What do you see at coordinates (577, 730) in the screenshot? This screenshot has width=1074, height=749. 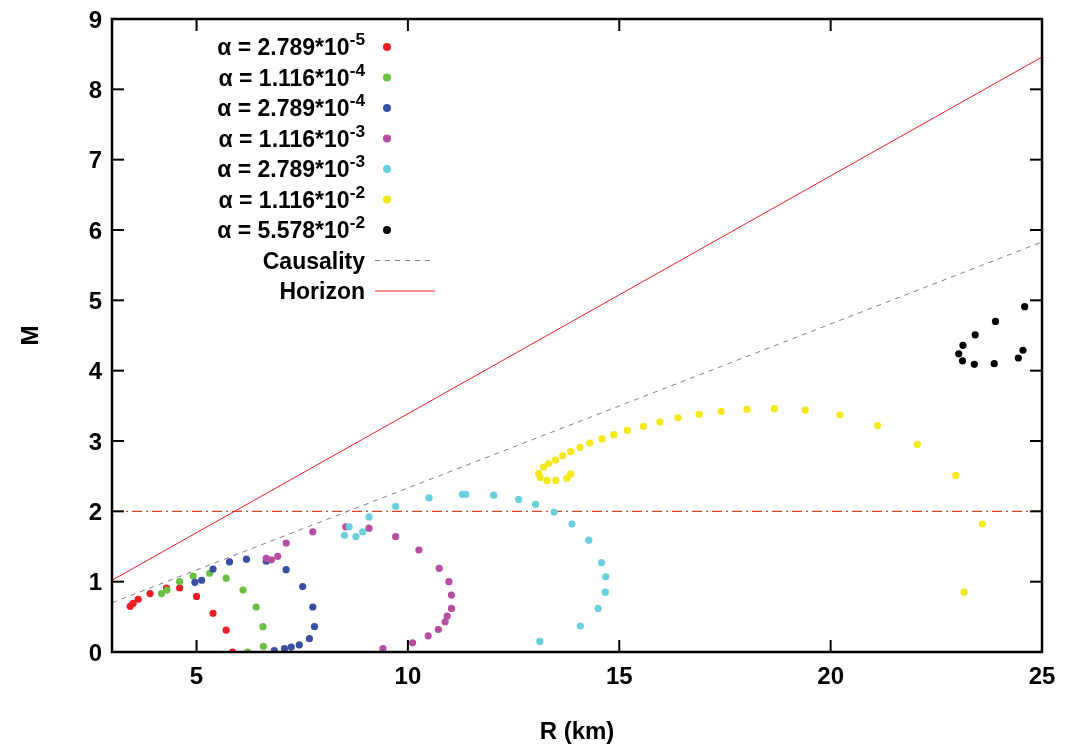 I see `x-axis-title: R (km)` at bounding box center [577, 730].